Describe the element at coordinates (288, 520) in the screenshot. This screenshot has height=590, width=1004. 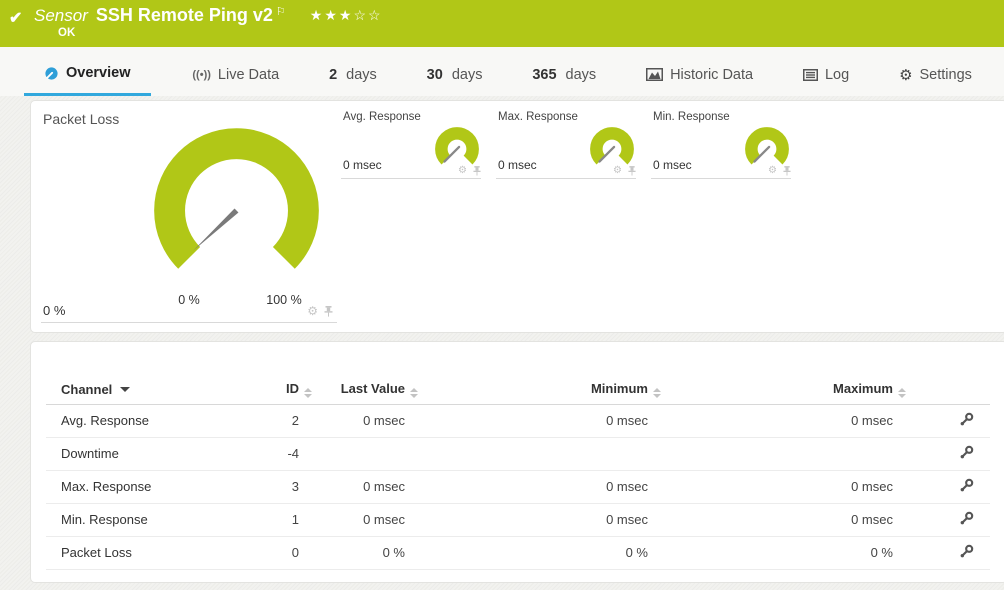
I see `channel-id: 1` at that location.